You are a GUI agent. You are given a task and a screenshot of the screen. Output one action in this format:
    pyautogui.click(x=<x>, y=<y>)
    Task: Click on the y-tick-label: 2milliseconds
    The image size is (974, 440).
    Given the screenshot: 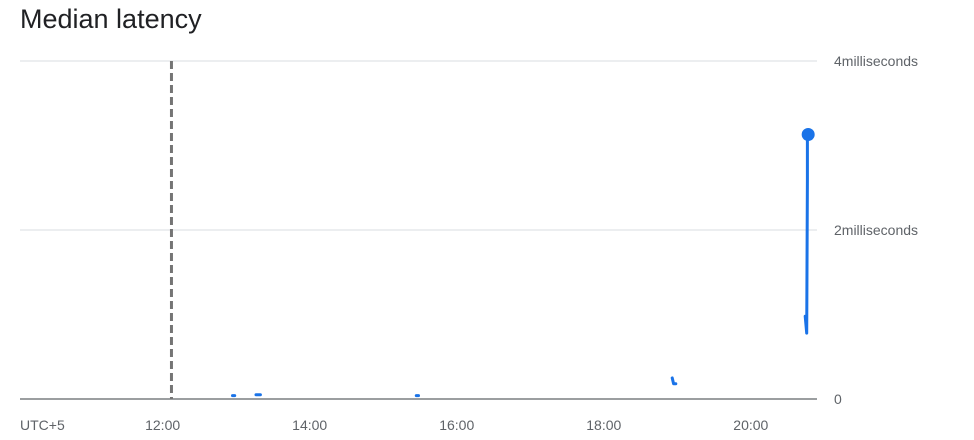 What is the action you would take?
    pyautogui.click(x=876, y=230)
    